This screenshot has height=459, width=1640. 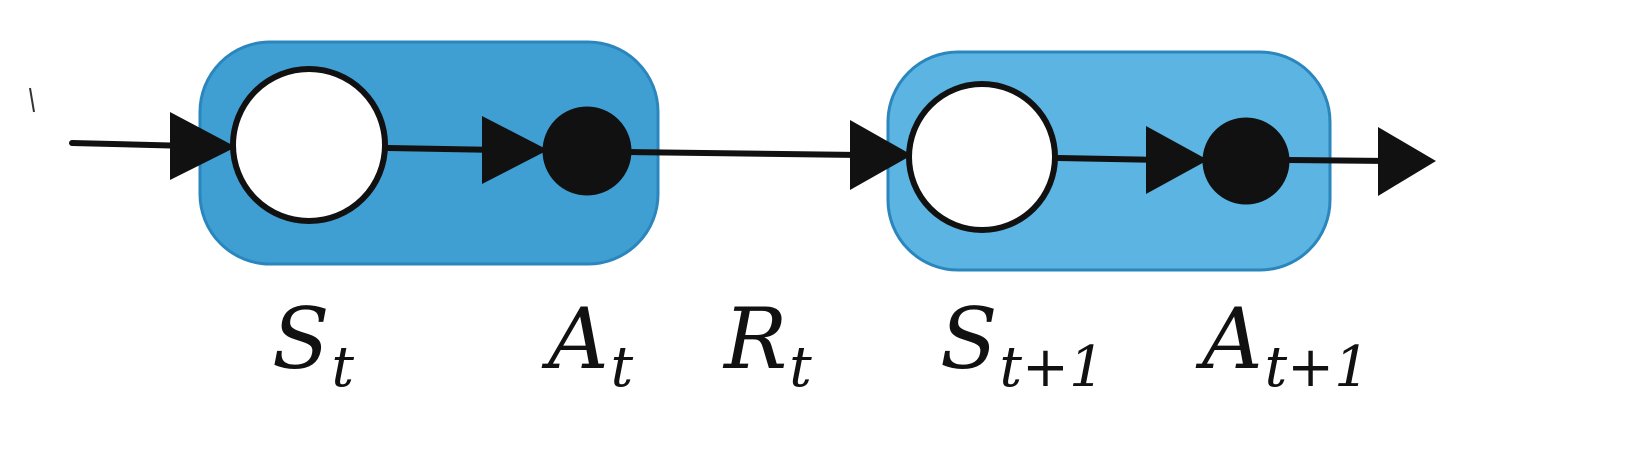 I want to click on arrowhead-state-to-action-t1, so click(x=1177, y=160).